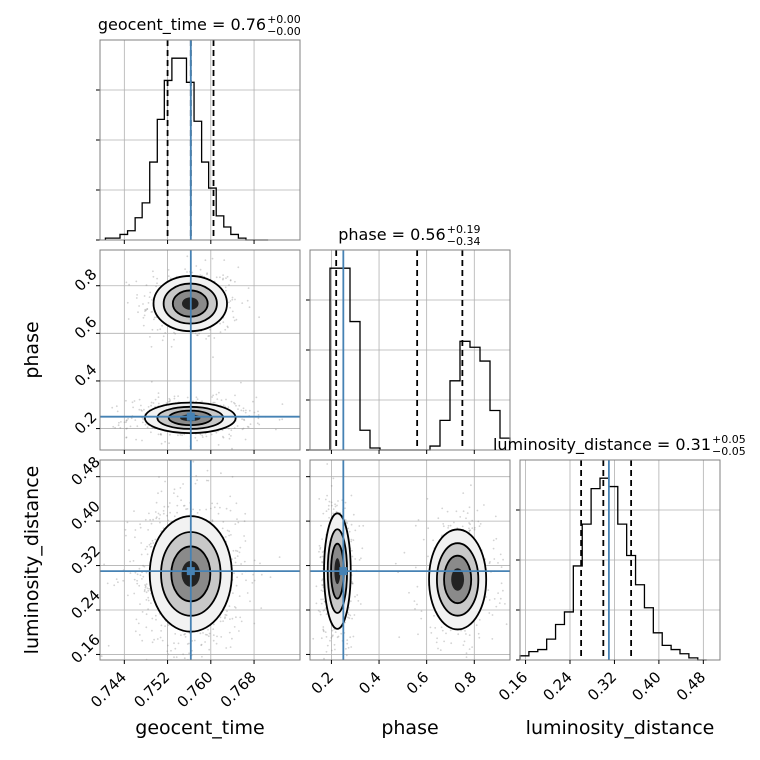 This screenshot has height=760, width=760. I want to click on truth-marker, so click(190, 416).